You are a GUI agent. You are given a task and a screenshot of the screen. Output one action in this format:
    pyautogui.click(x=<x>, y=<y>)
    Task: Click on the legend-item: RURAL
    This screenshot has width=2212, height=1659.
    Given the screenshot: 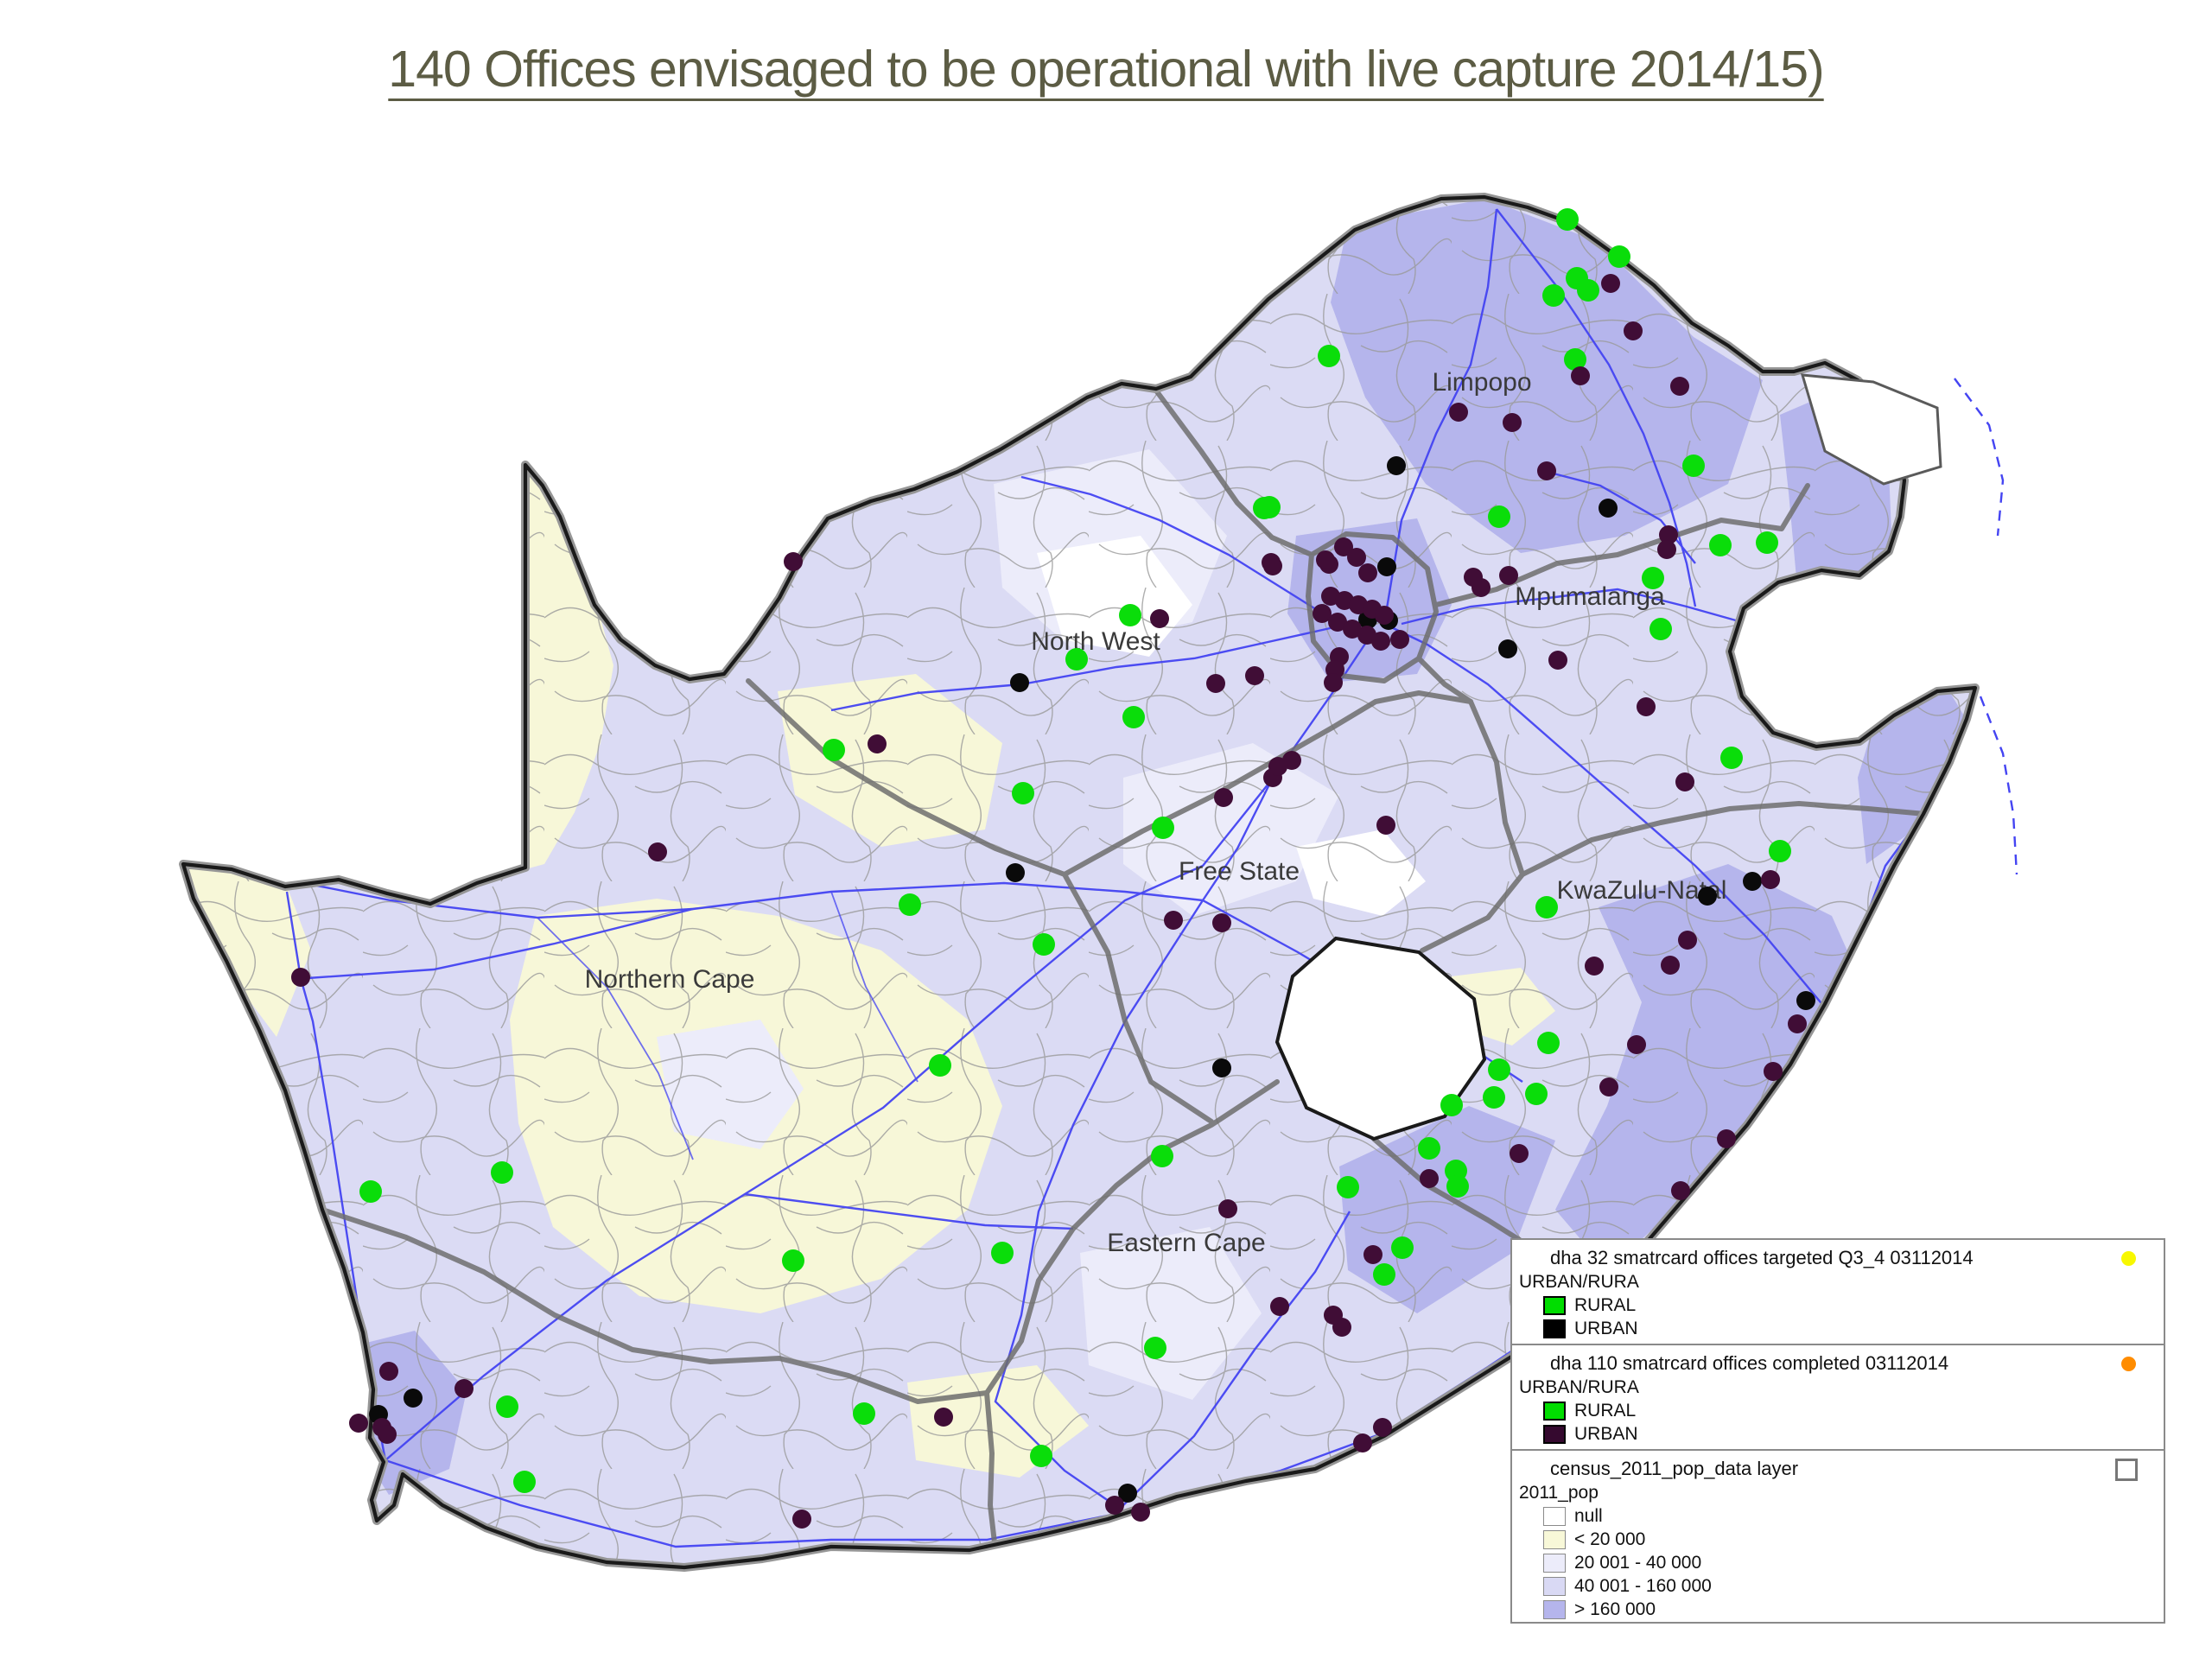 What is the action you would take?
    pyautogui.click(x=1838, y=1305)
    